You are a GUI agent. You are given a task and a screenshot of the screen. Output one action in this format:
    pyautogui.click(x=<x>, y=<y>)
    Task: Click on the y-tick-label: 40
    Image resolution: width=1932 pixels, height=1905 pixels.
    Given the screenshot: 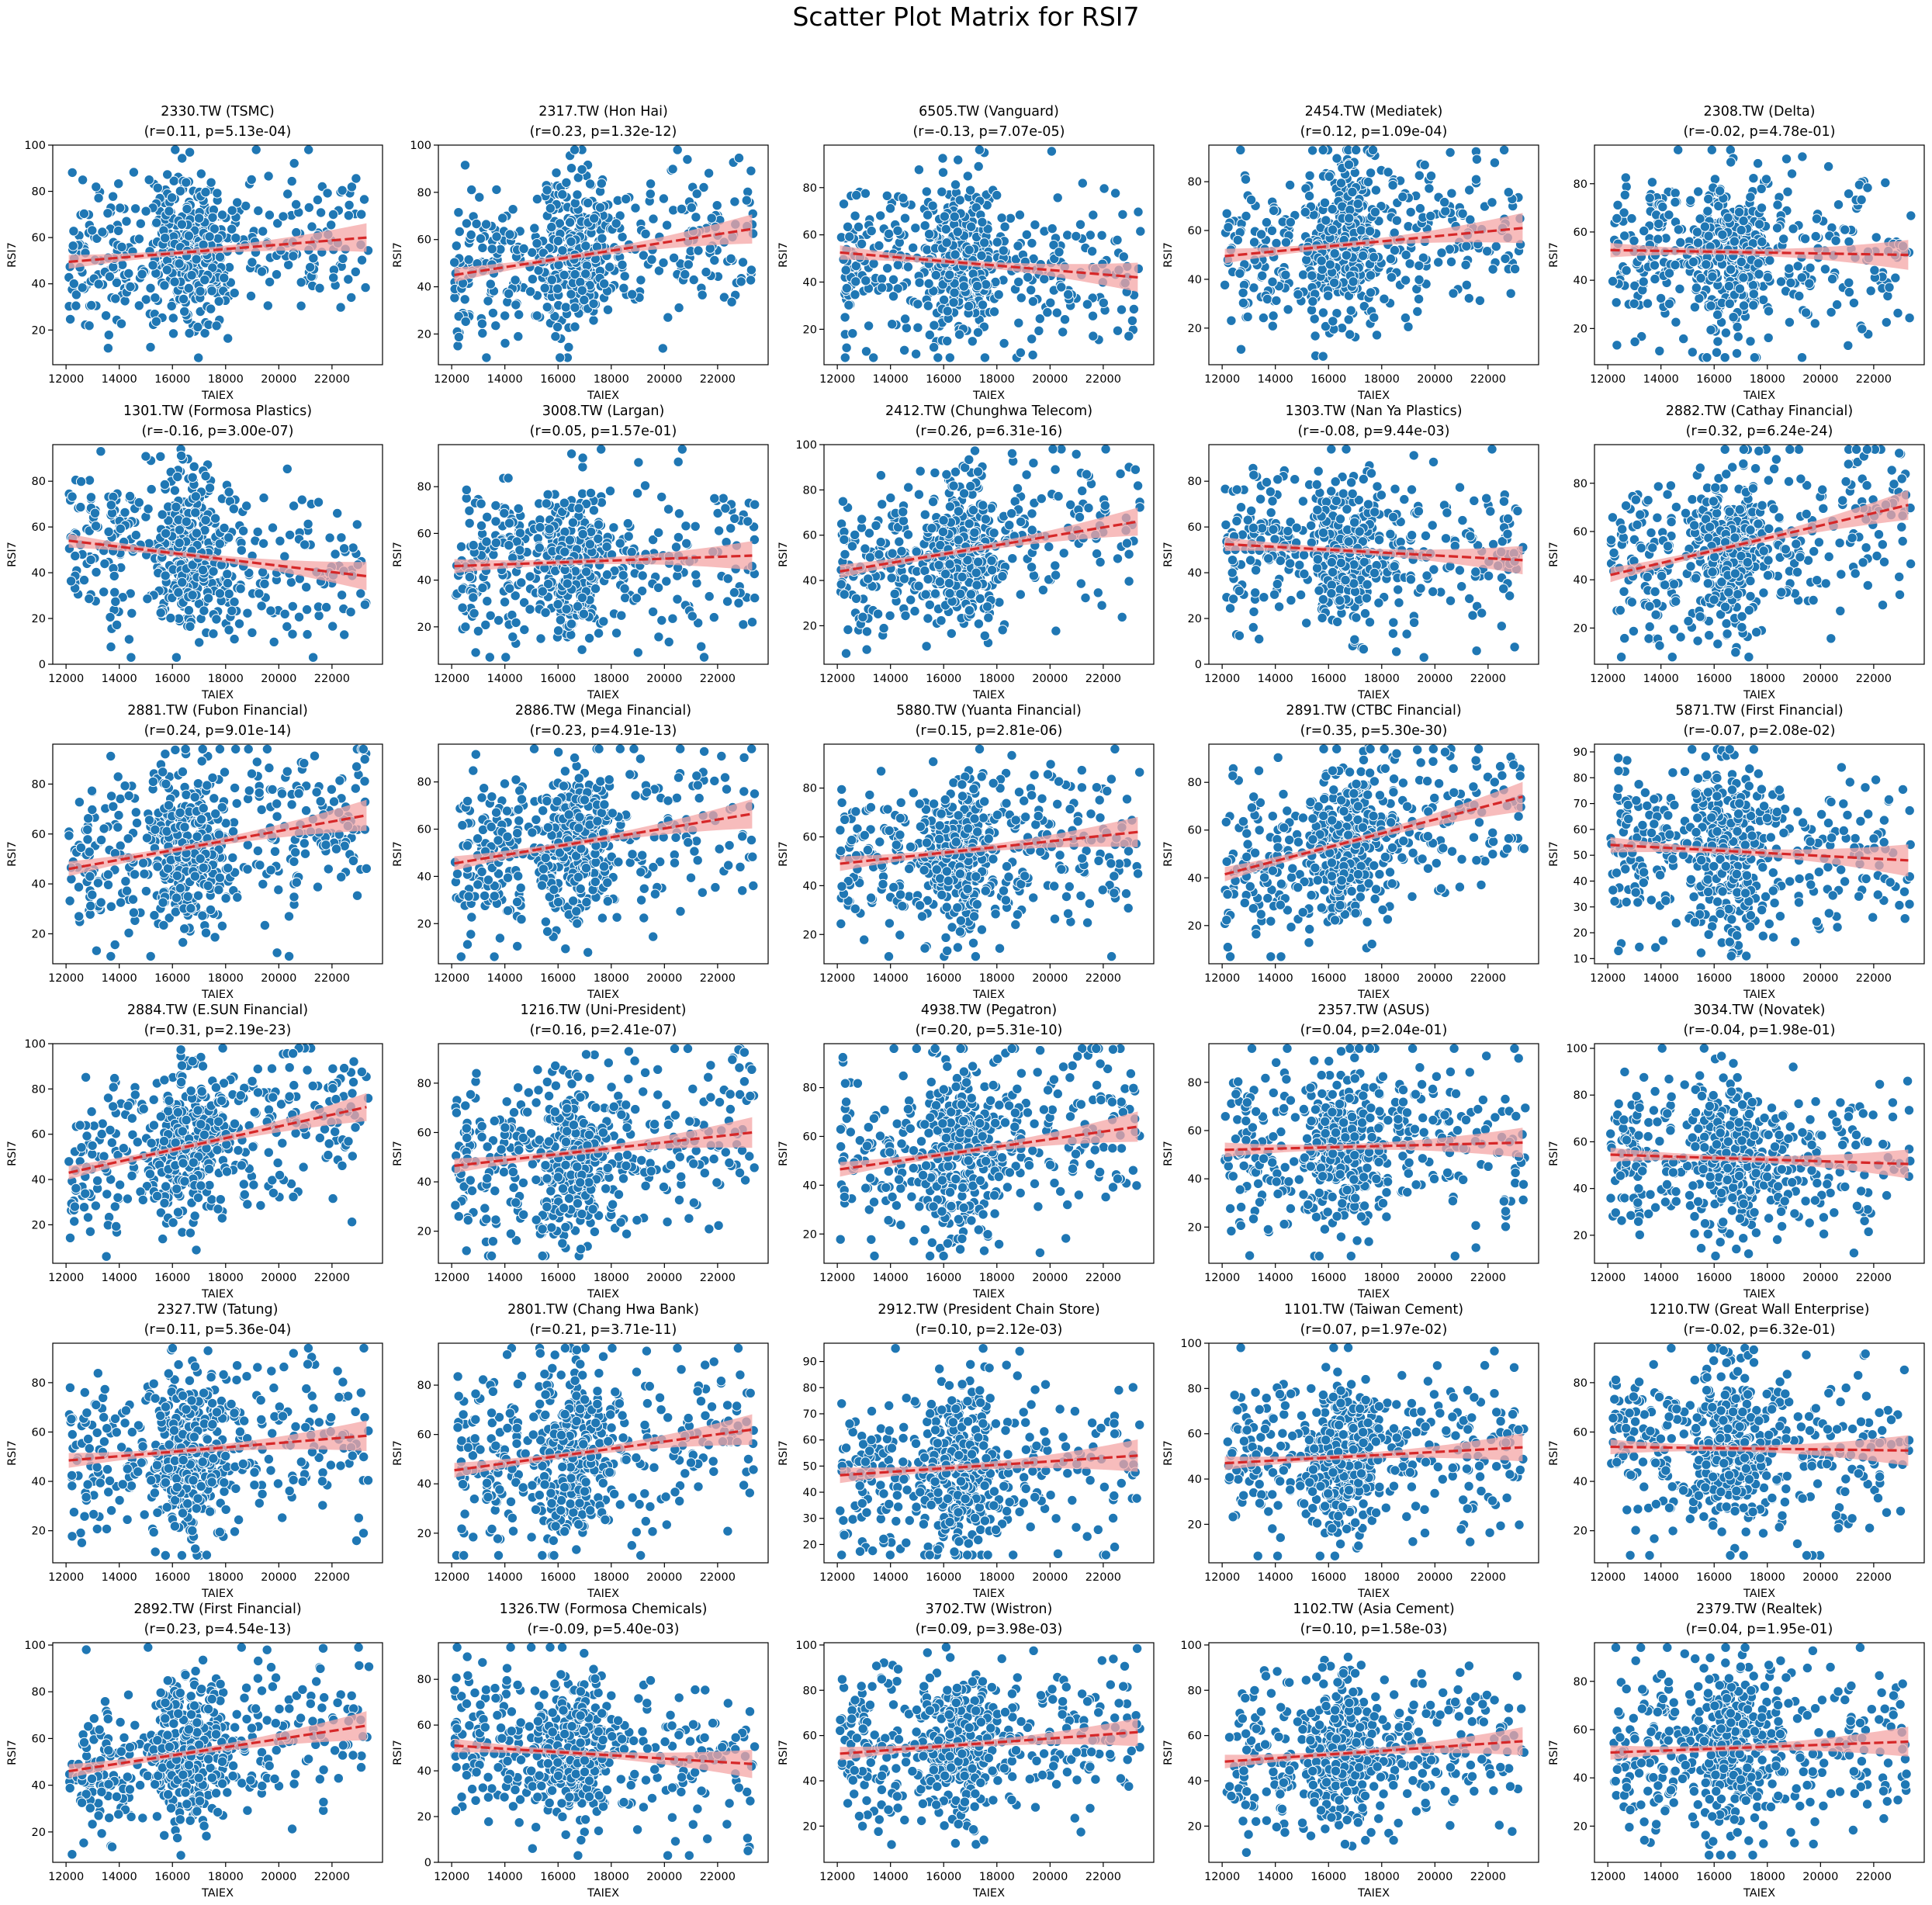 What is the action you would take?
    pyautogui.click(x=39, y=285)
    